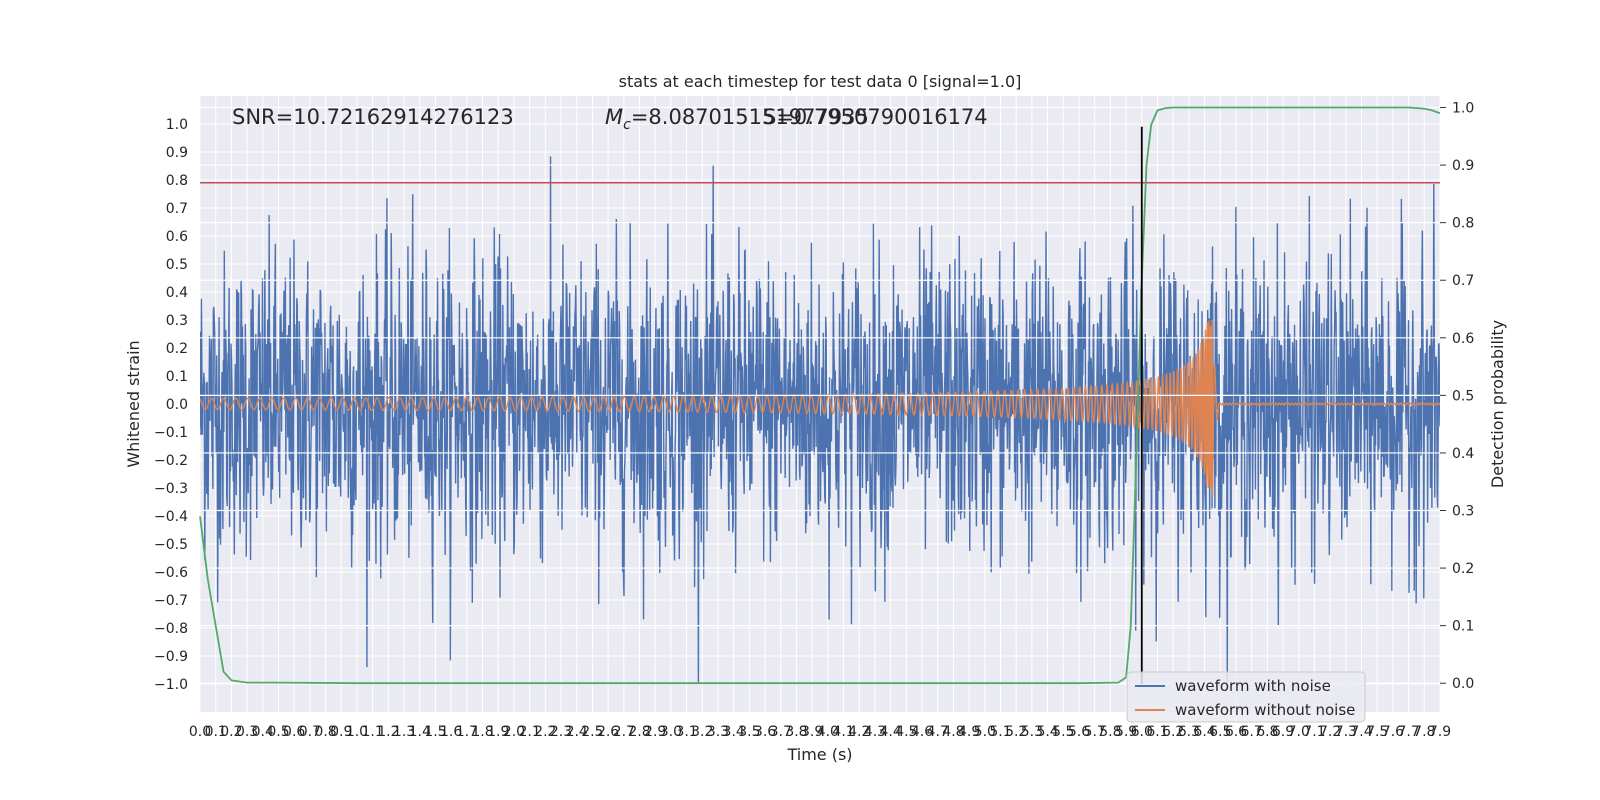  What do you see at coordinates (200, 732) in the screenshot?
I see `x-tick-label: 0.0` at bounding box center [200, 732].